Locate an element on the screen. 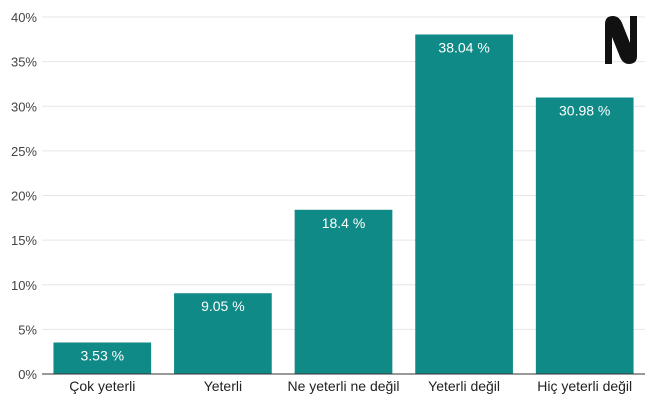 The image size is (645, 397). bar-value-label: 38.04 % is located at coordinates (463, 47).